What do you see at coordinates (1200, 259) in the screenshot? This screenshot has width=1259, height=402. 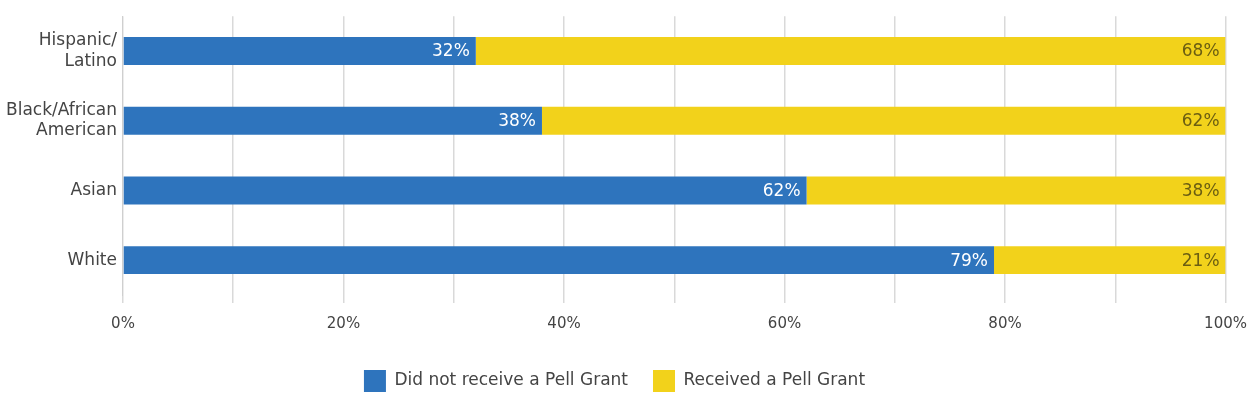 I see `data-label: 21%` at bounding box center [1200, 259].